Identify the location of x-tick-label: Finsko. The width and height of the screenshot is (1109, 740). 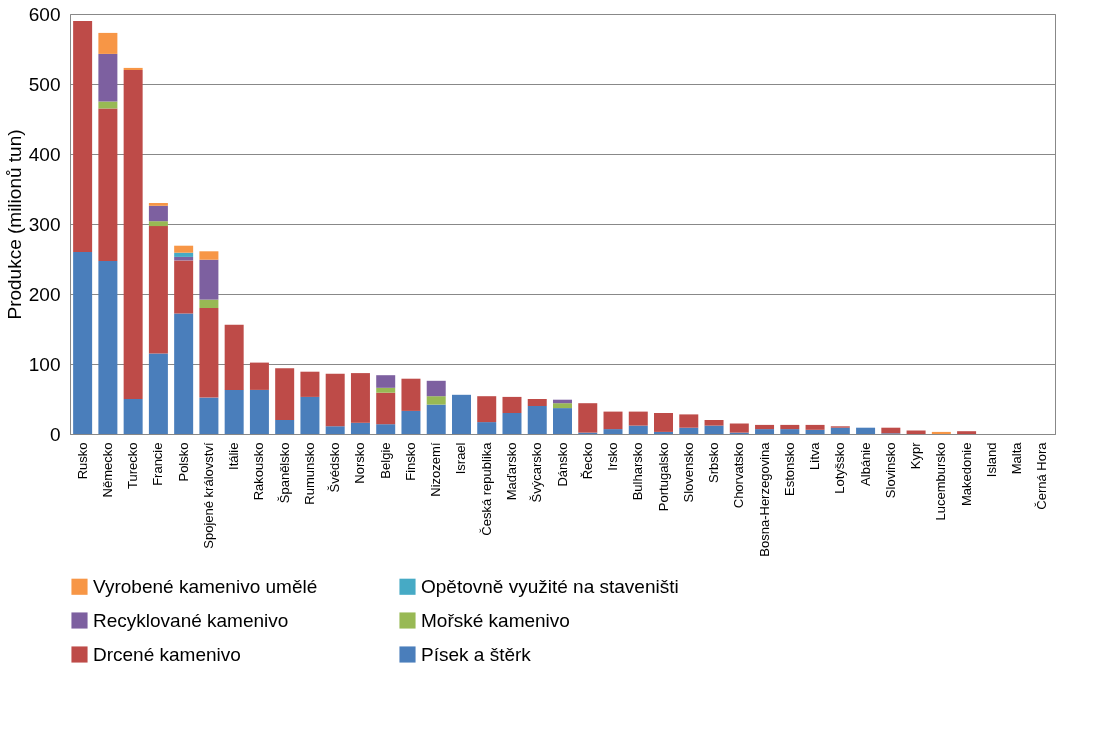
(410, 461).